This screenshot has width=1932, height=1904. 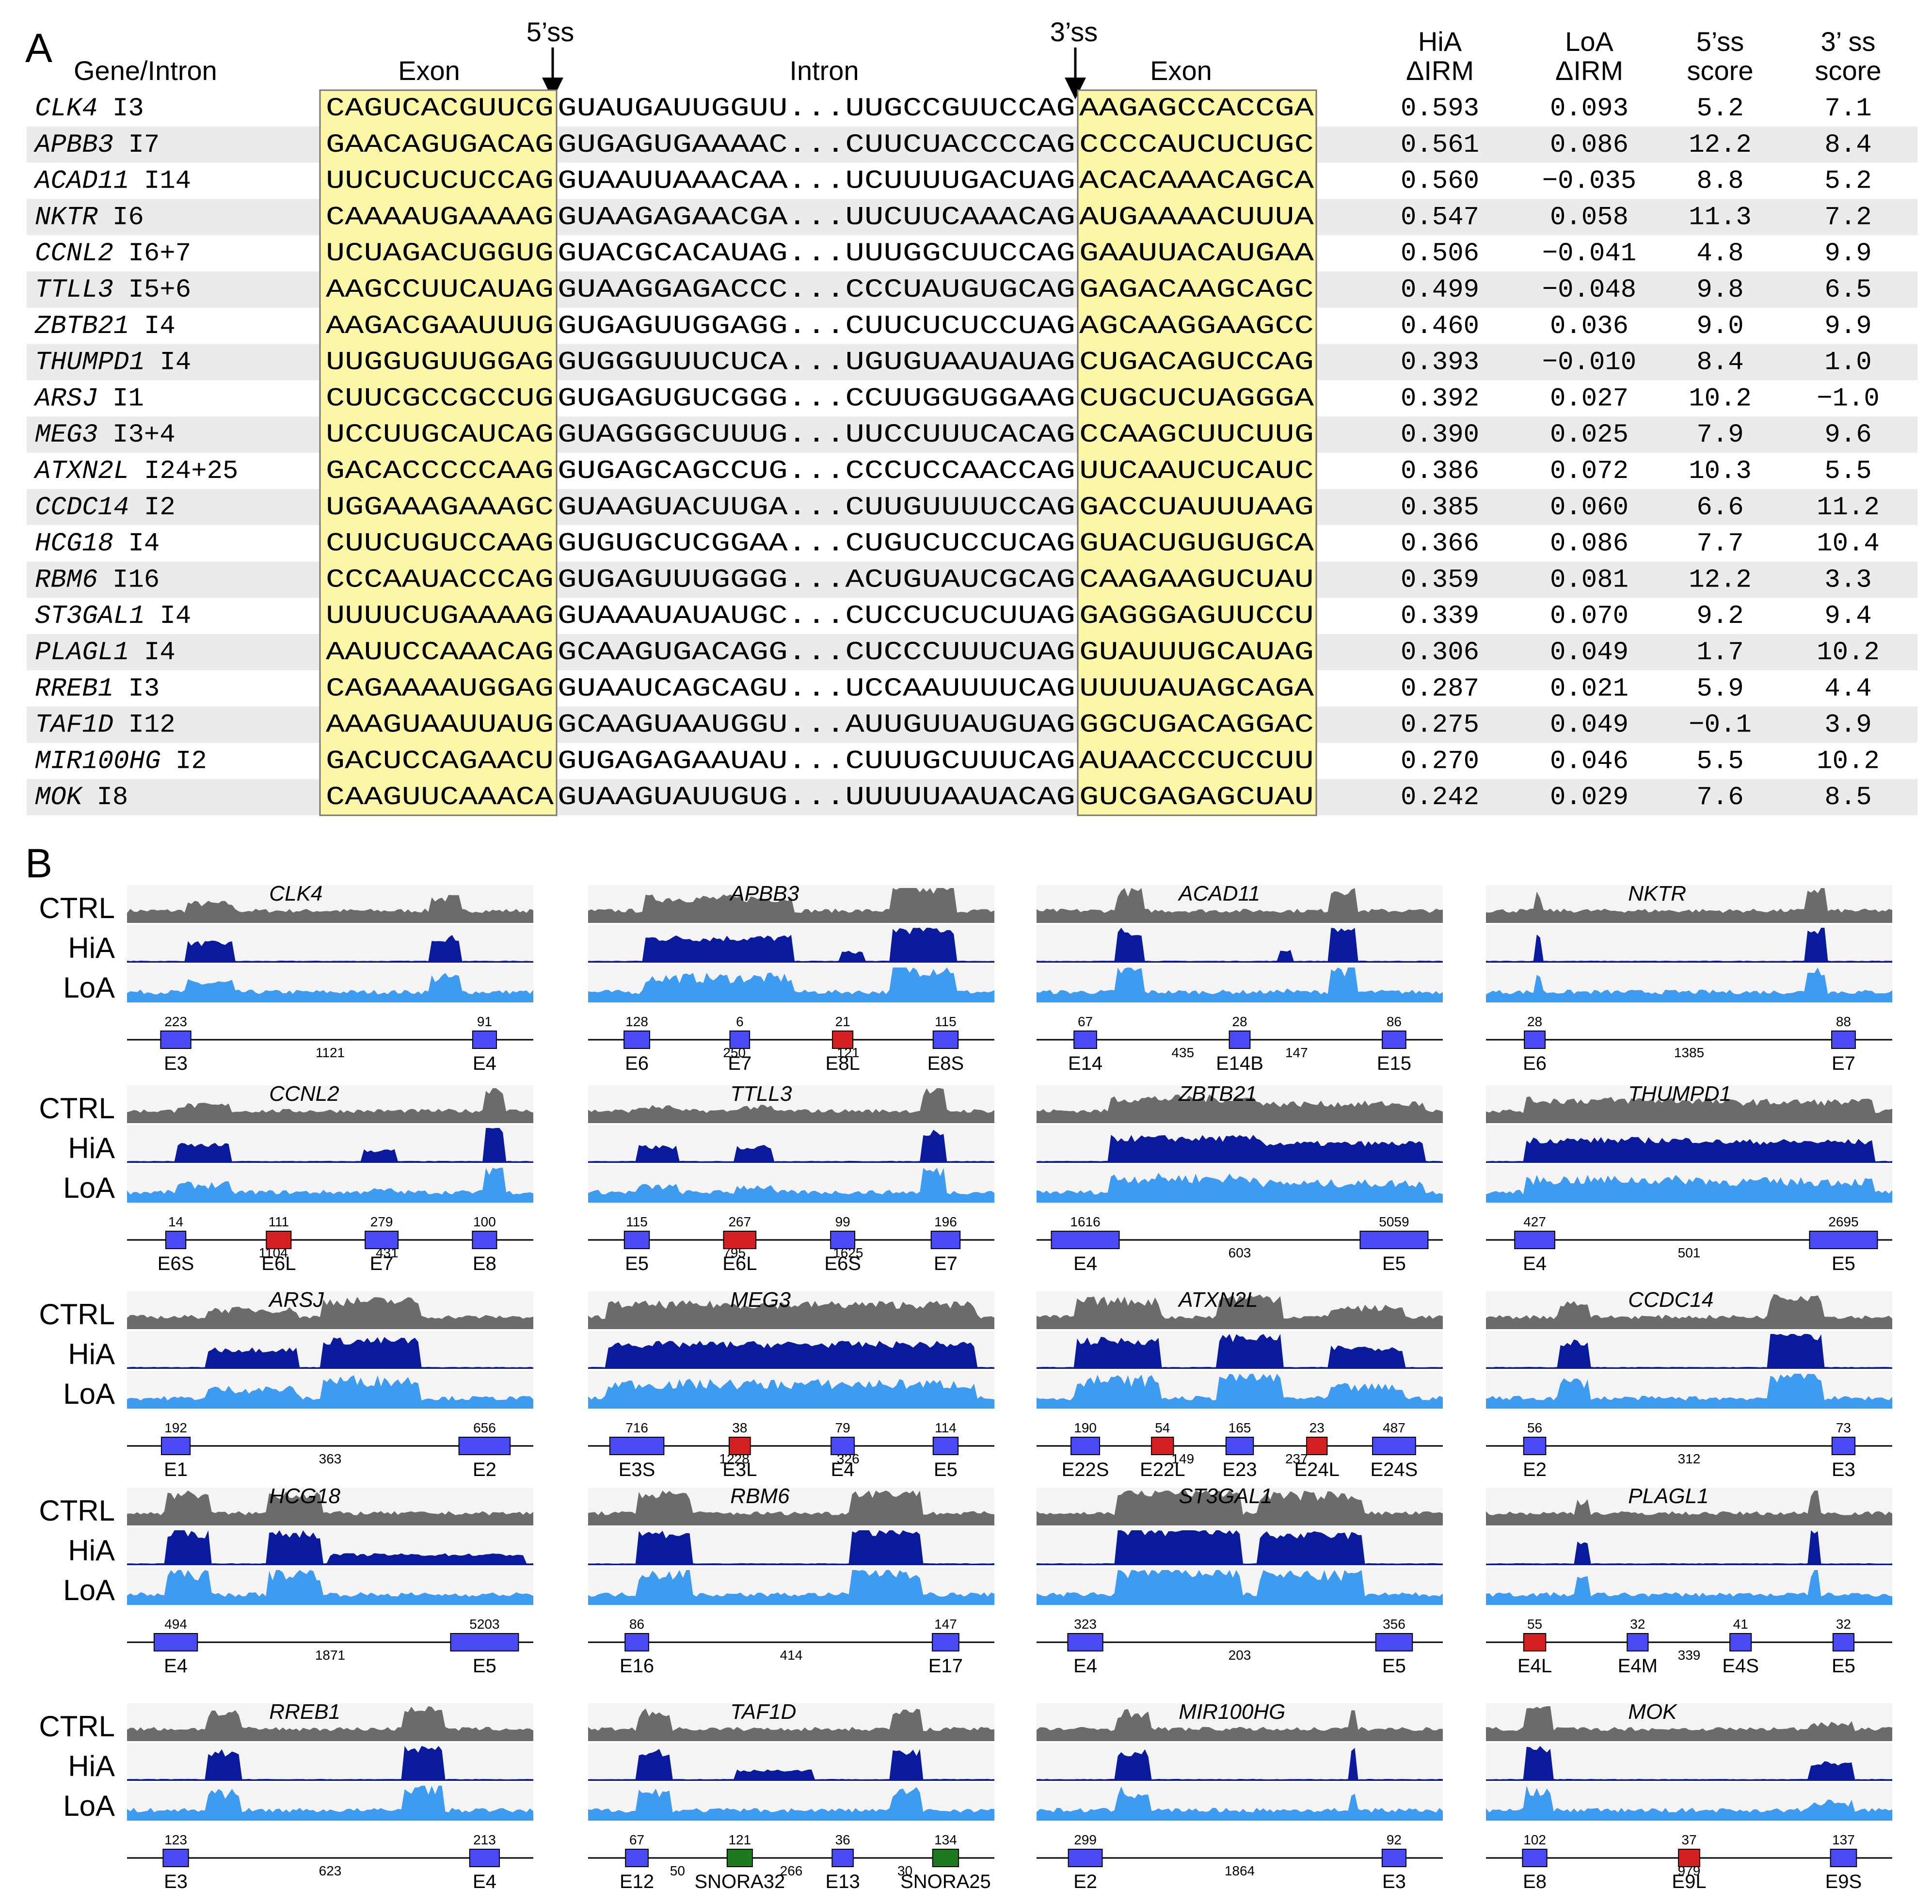 I want to click on exon-name: E3, so click(x=176, y=1882).